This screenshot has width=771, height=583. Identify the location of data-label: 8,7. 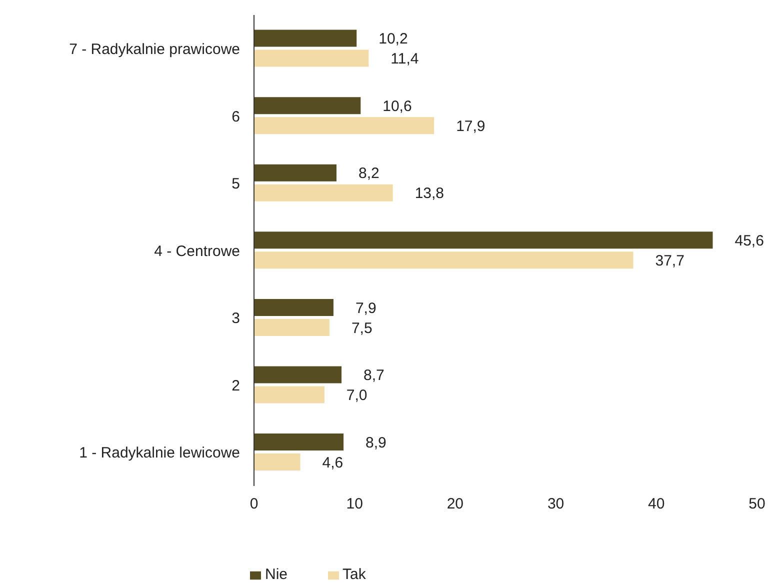
(374, 375).